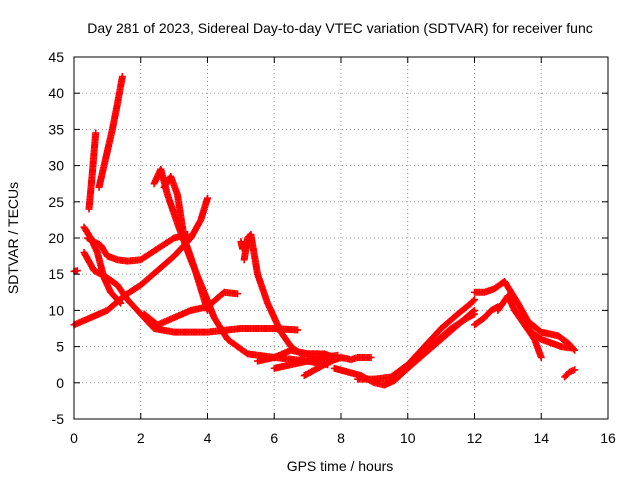 The height and width of the screenshot is (480, 640). What do you see at coordinates (486, 316) in the screenshot?
I see `series-arc-w` at bounding box center [486, 316].